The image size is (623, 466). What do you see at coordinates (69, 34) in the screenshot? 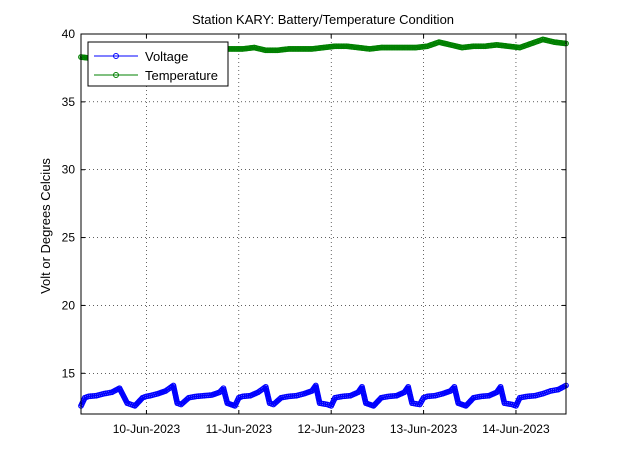
I see `y-tick-label: 40` at bounding box center [69, 34].